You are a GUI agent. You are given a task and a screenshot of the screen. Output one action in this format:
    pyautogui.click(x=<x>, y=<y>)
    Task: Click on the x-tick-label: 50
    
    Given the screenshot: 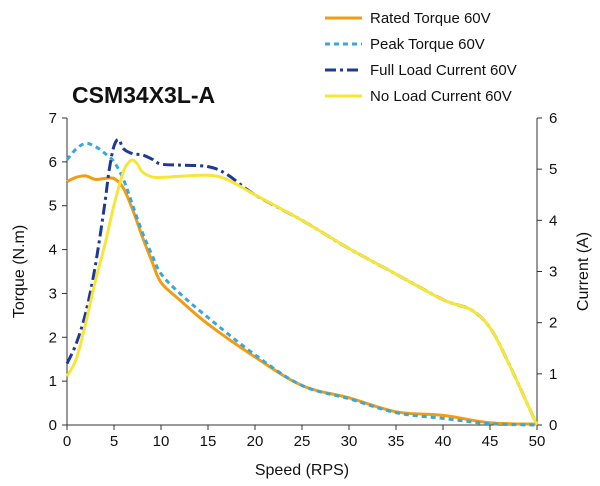 What is the action you would take?
    pyautogui.click(x=537, y=441)
    